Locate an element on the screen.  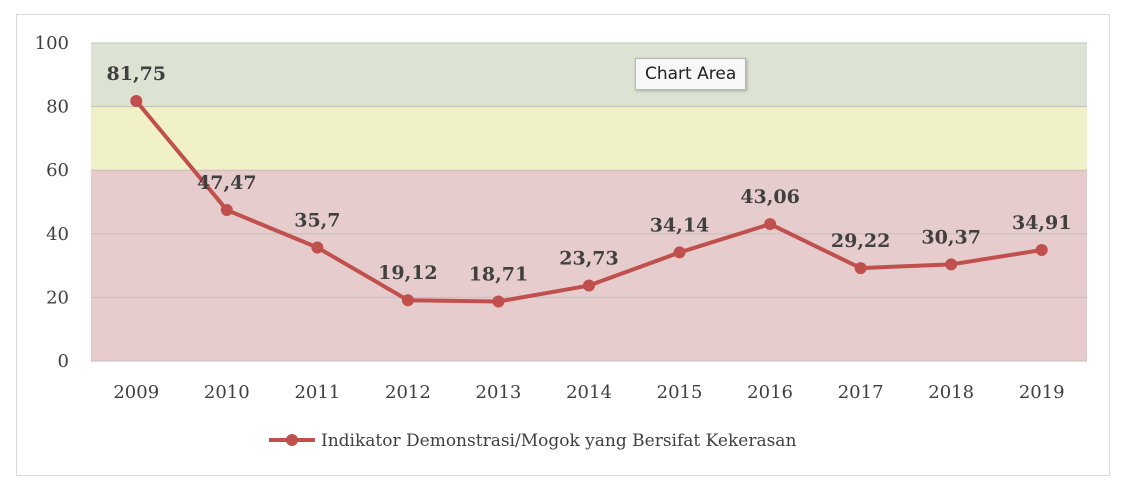
y-tick-label: 40 is located at coordinates (57, 234).